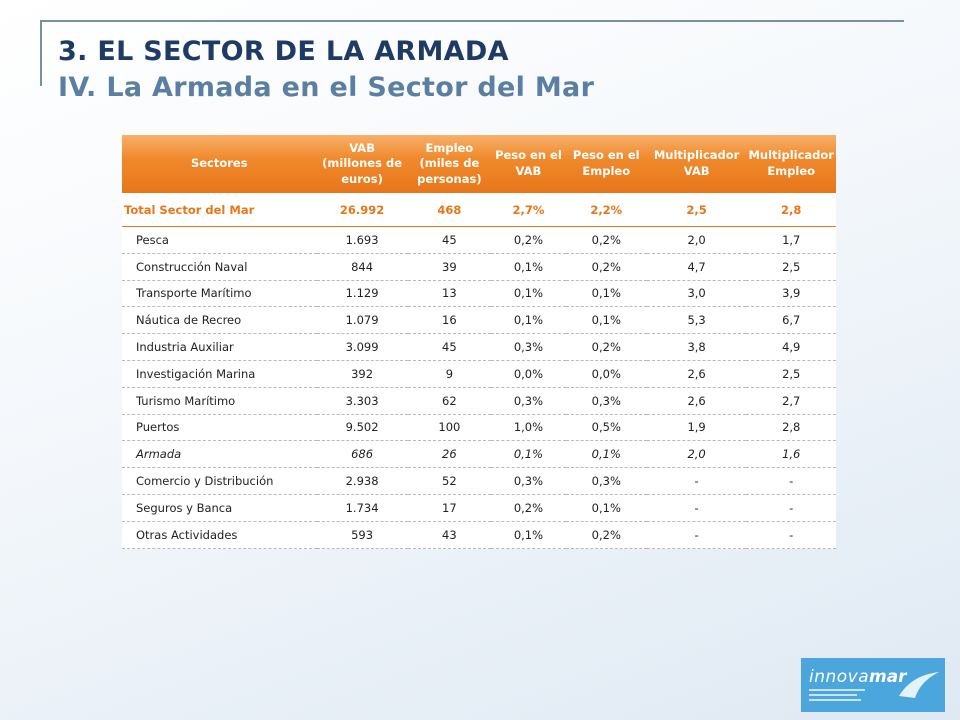 Image resolution: width=960 pixels, height=720 pixels. Describe the element at coordinates (479, 240) in the screenshot. I see `table-row: Pesca 1.693 45 0,2% 0,2% 2,0 1,7` at that location.